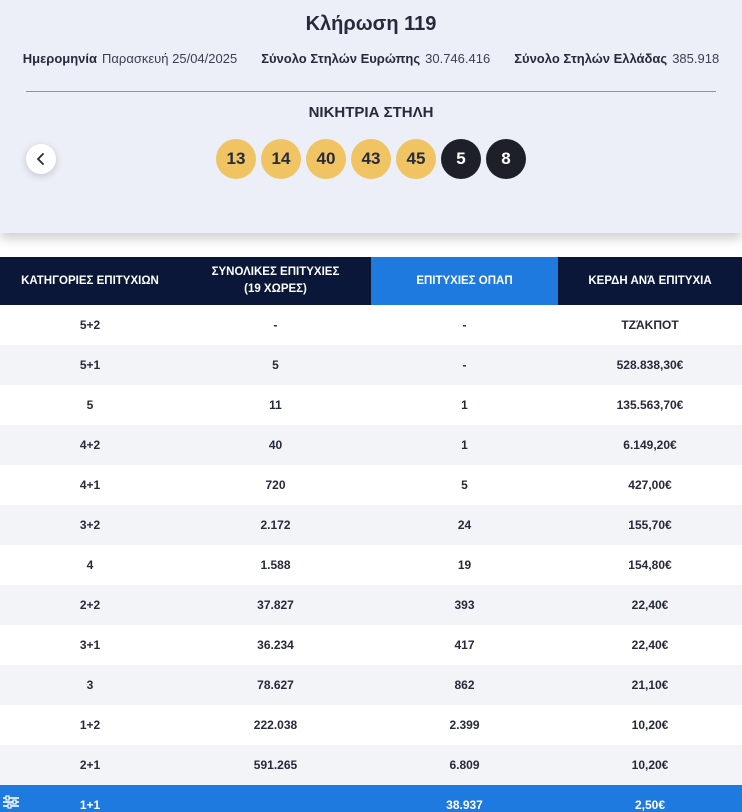 The height and width of the screenshot is (812, 742). What do you see at coordinates (275, 485) in the screenshot?
I see `cell-total: 720` at bounding box center [275, 485].